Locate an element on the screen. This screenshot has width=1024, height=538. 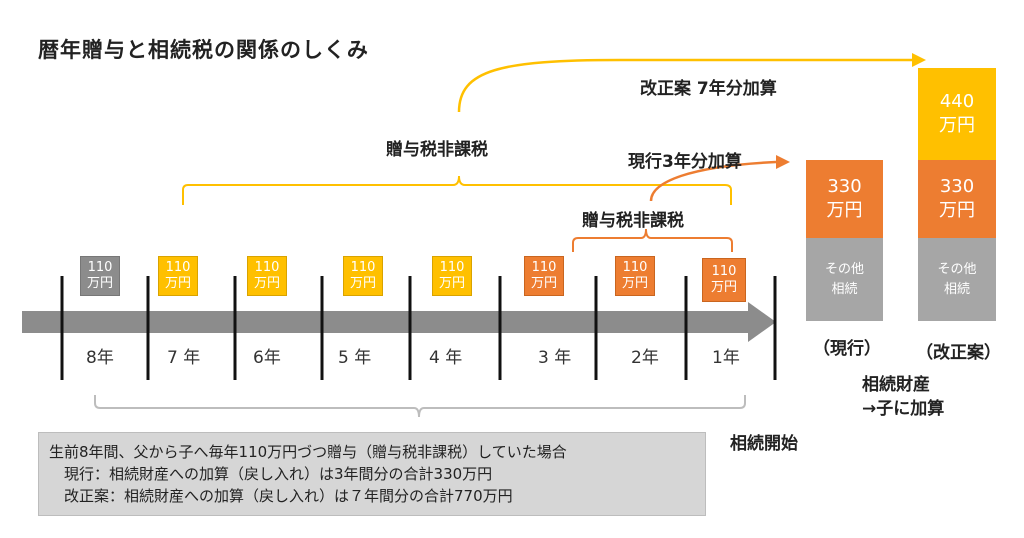
brace-8-years is located at coordinates (420, 406).